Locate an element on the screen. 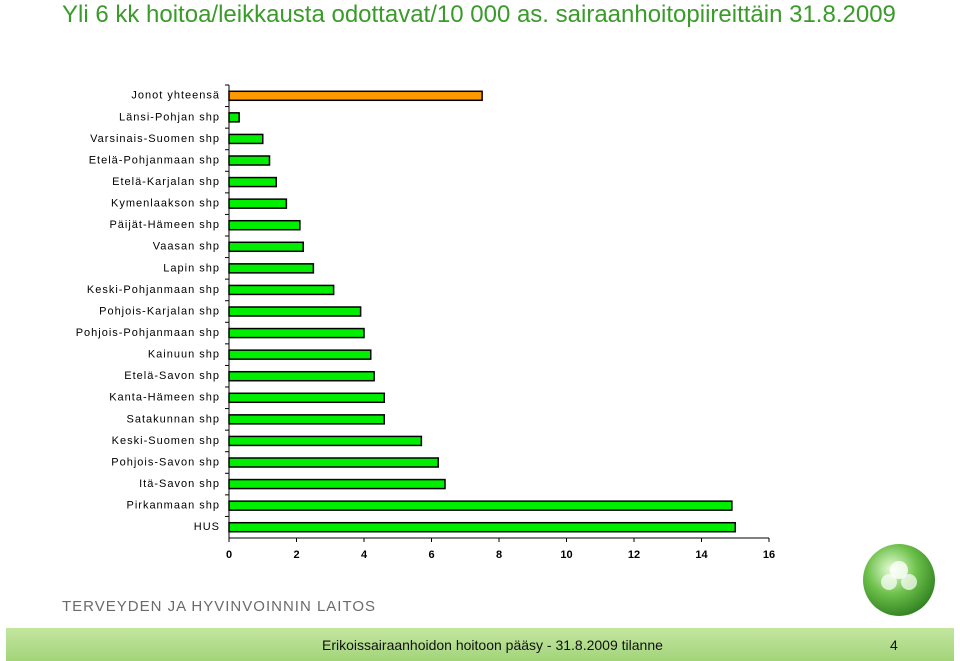 This screenshot has height=661, width=960. y-tick-label: Kainuun shp is located at coordinates (184, 355).